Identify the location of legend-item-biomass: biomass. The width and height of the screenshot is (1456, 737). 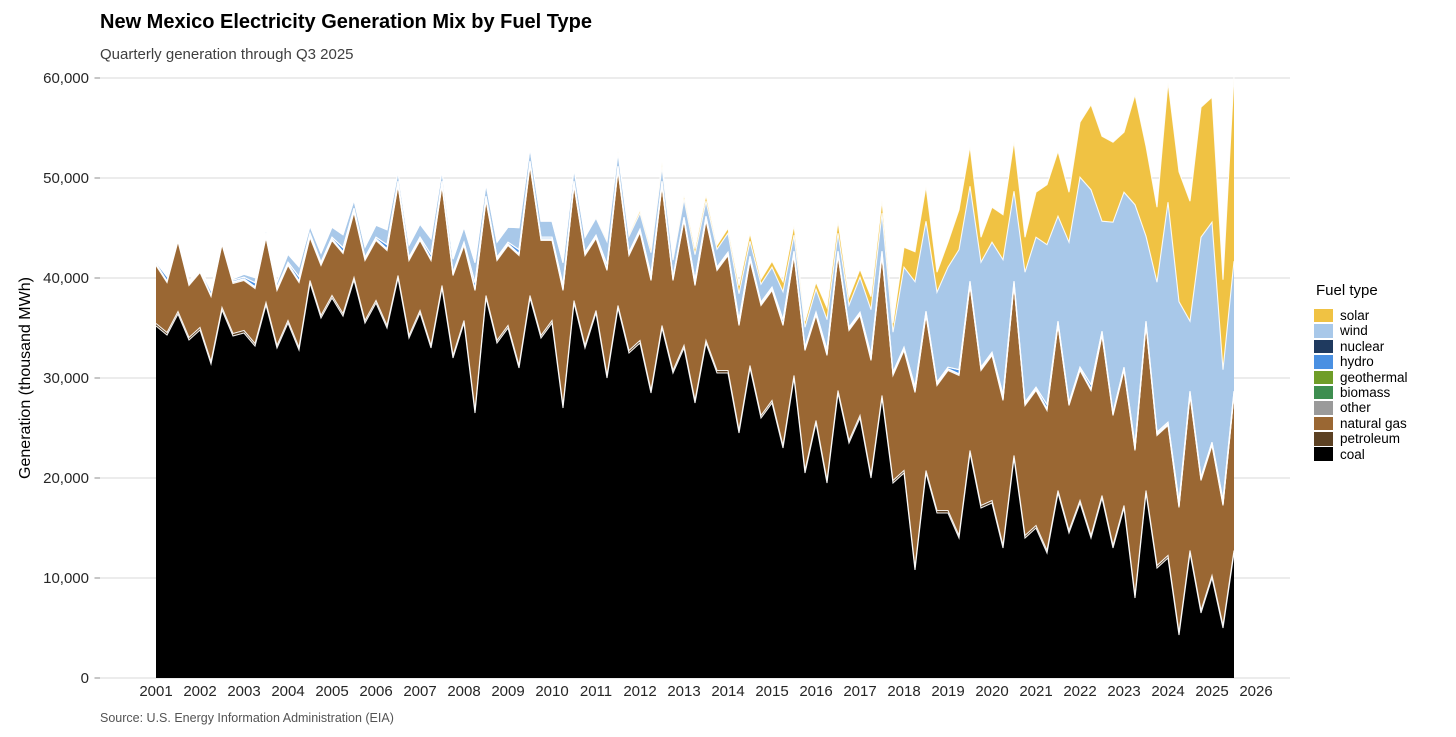
(1361, 392).